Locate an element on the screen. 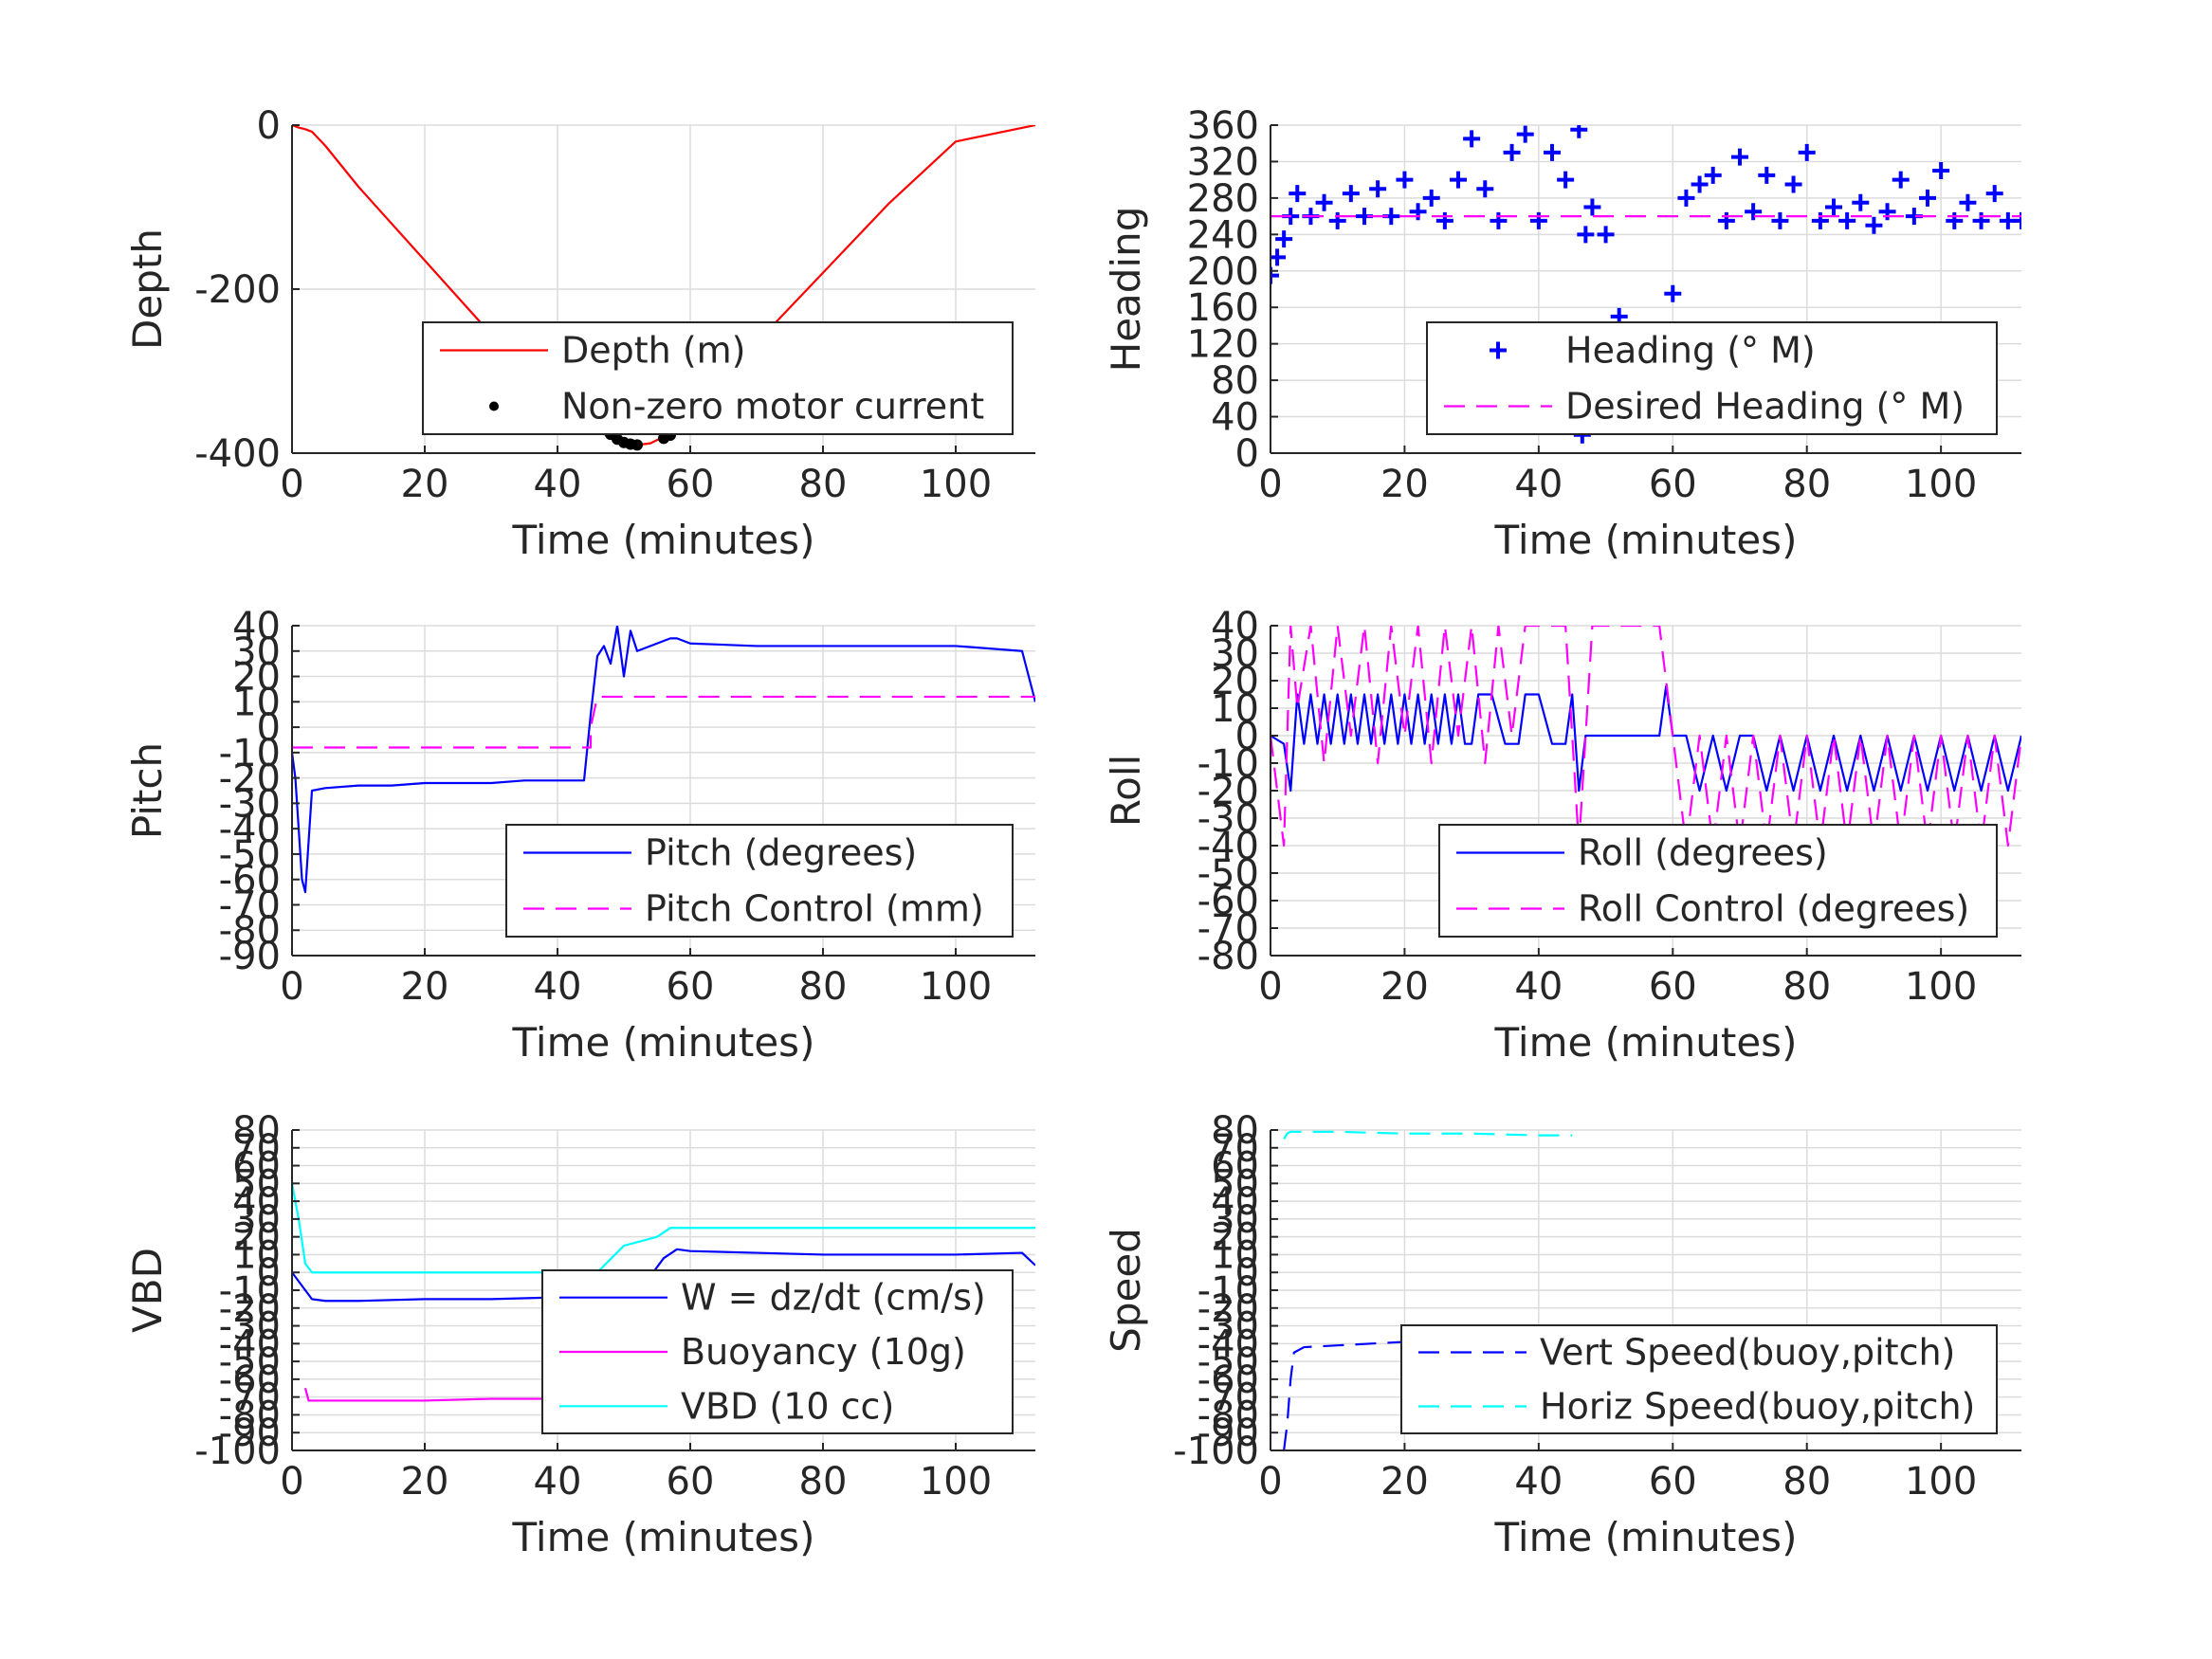 This screenshot has height=1659, width=2212. y-tick-label: 280 is located at coordinates (1223, 199).